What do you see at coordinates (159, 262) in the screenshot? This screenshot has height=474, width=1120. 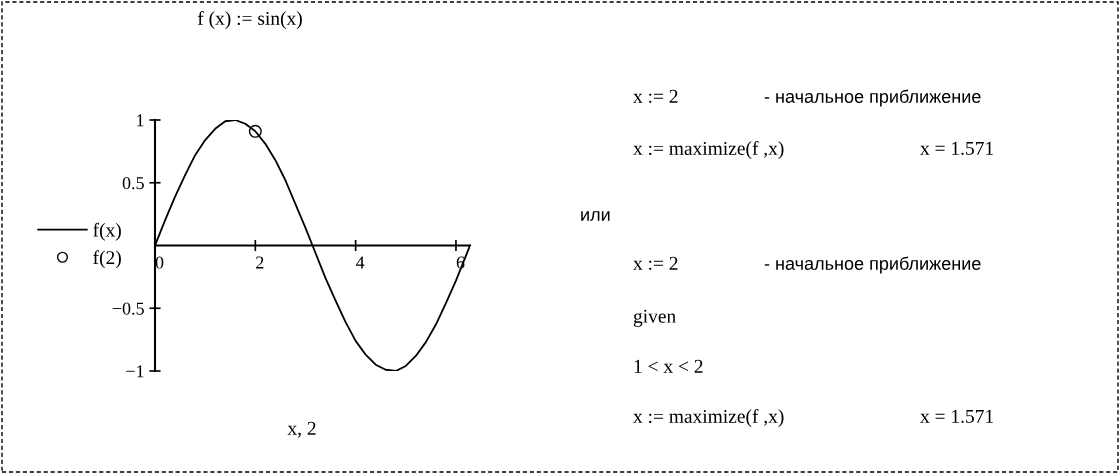 I see `x-tick-label: 0` at bounding box center [159, 262].